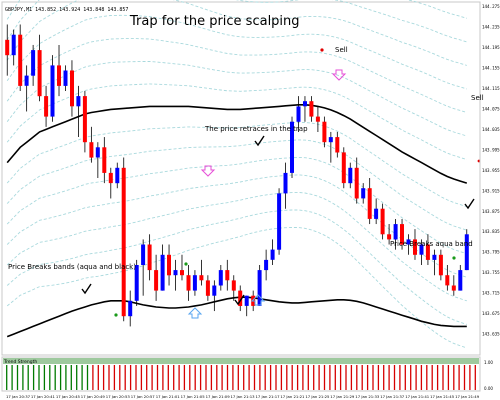 This screenshot has width=500, height=400. Describe the element at coordinates (256, 129) in the screenshot. I see `annotation-retrace: The price retraces in the trap` at that location.